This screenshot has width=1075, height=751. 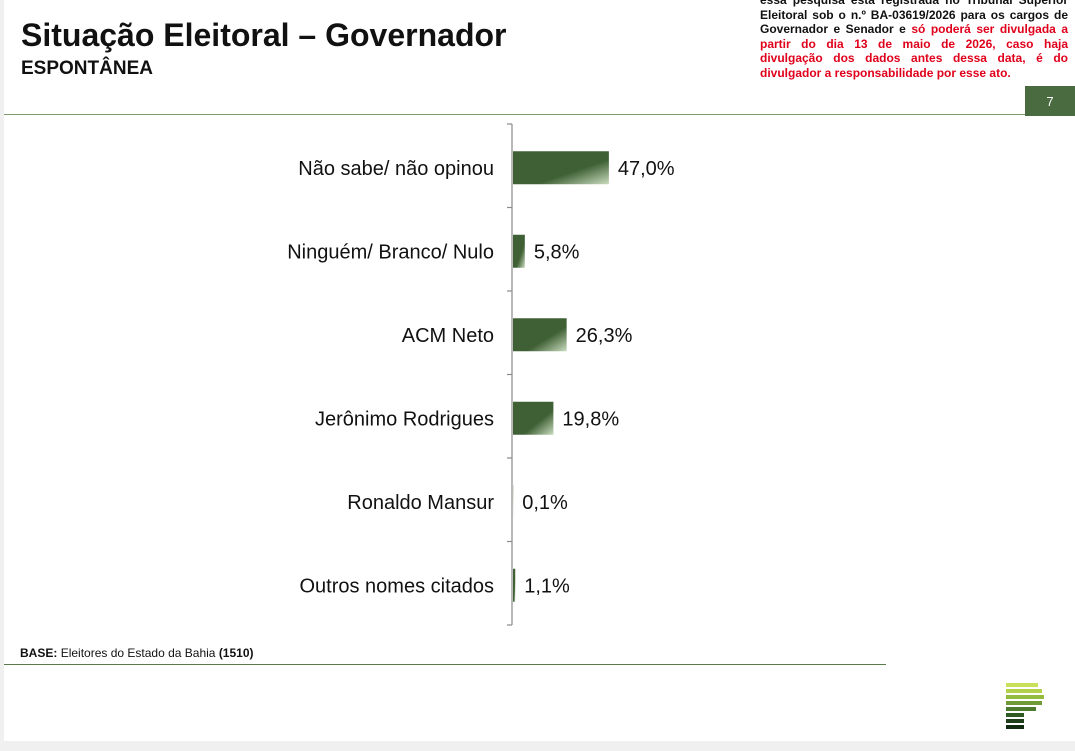 What do you see at coordinates (545, 503) in the screenshot?
I see `data-label: 0,1%` at bounding box center [545, 503].